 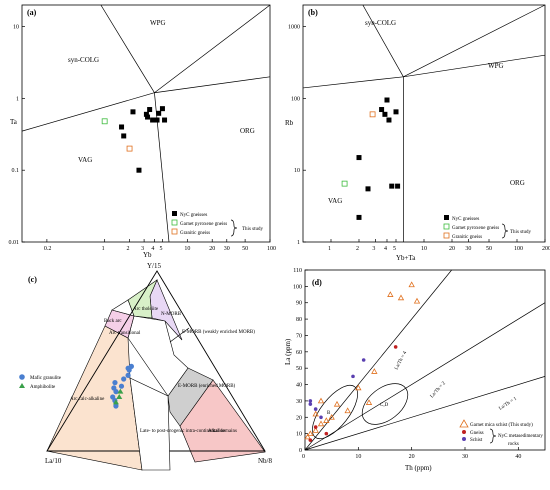 What do you see at coordinates (300, 451) in the screenshot?
I see `panel-d-ytick-label: 0` at bounding box center [300, 451].